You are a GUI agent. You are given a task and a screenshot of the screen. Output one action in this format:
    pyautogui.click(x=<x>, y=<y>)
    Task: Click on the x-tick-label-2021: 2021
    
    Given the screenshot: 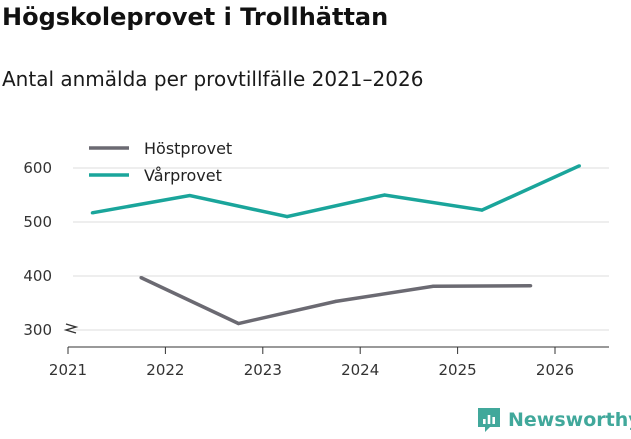 What is the action you would take?
    pyautogui.click(x=68, y=370)
    